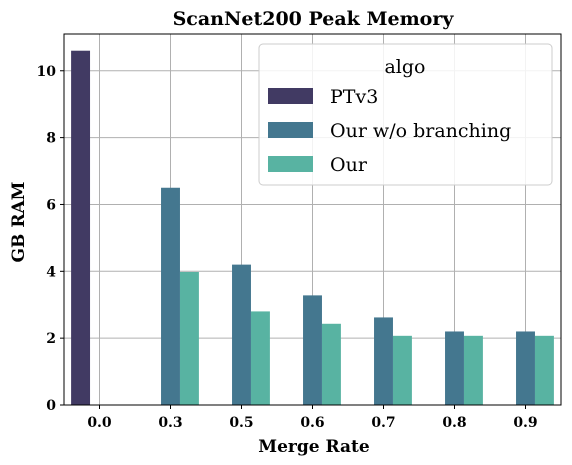  What do you see at coordinates (51, 205) in the screenshot?
I see `y-tick-label: 6` at bounding box center [51, 205].